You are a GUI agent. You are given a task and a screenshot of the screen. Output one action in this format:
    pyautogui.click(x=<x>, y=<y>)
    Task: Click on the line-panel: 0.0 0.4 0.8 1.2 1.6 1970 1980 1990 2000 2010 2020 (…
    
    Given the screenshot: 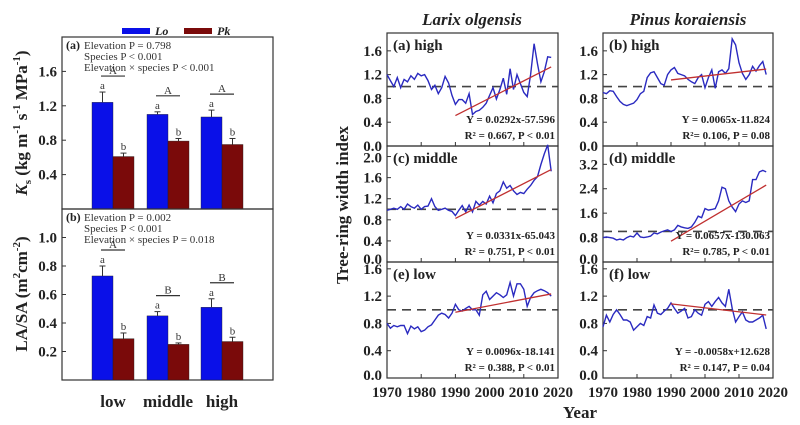 What is the action you would take?
    pyautogui.click(x=468, y=331)
    